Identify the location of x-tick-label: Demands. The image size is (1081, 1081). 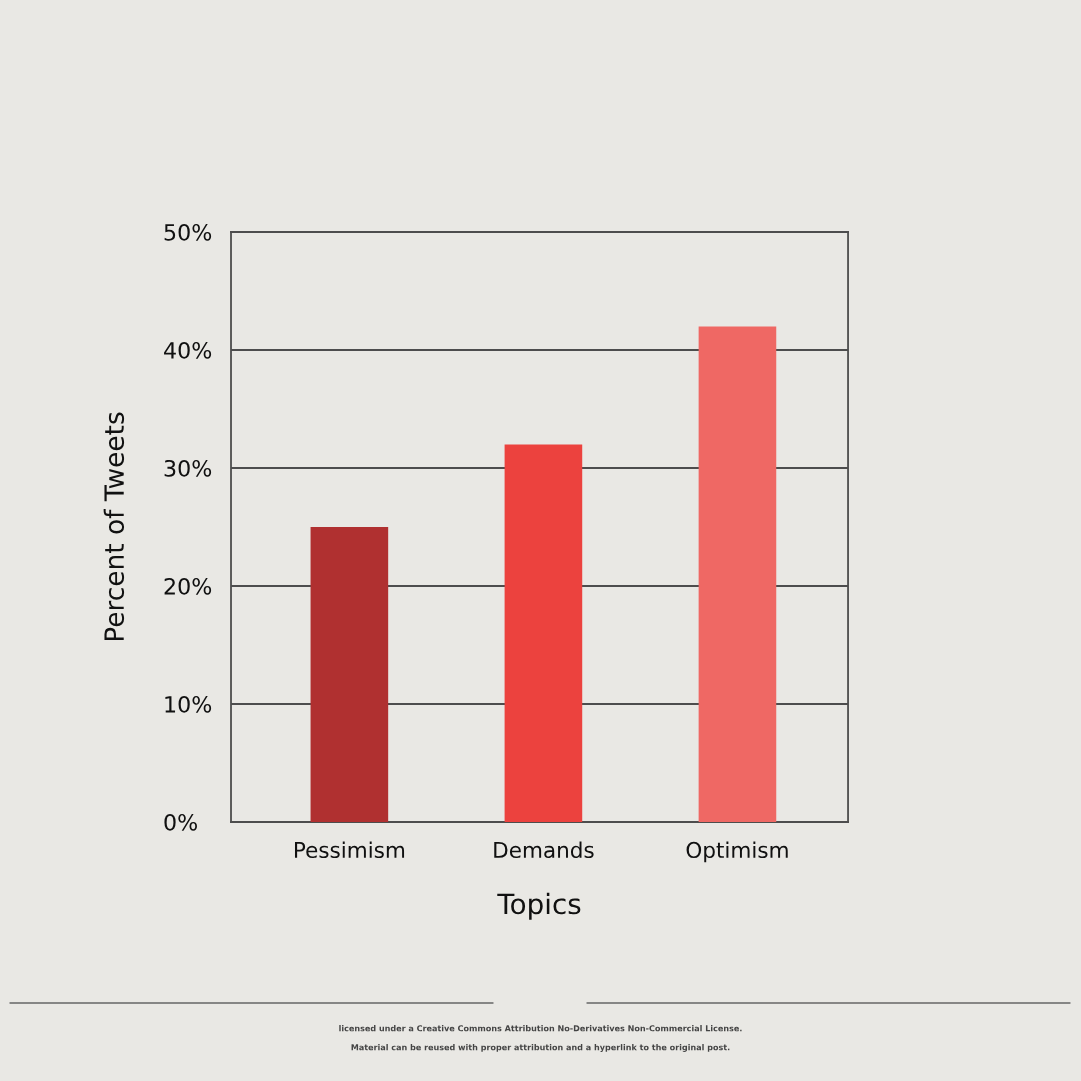
(544, 850).